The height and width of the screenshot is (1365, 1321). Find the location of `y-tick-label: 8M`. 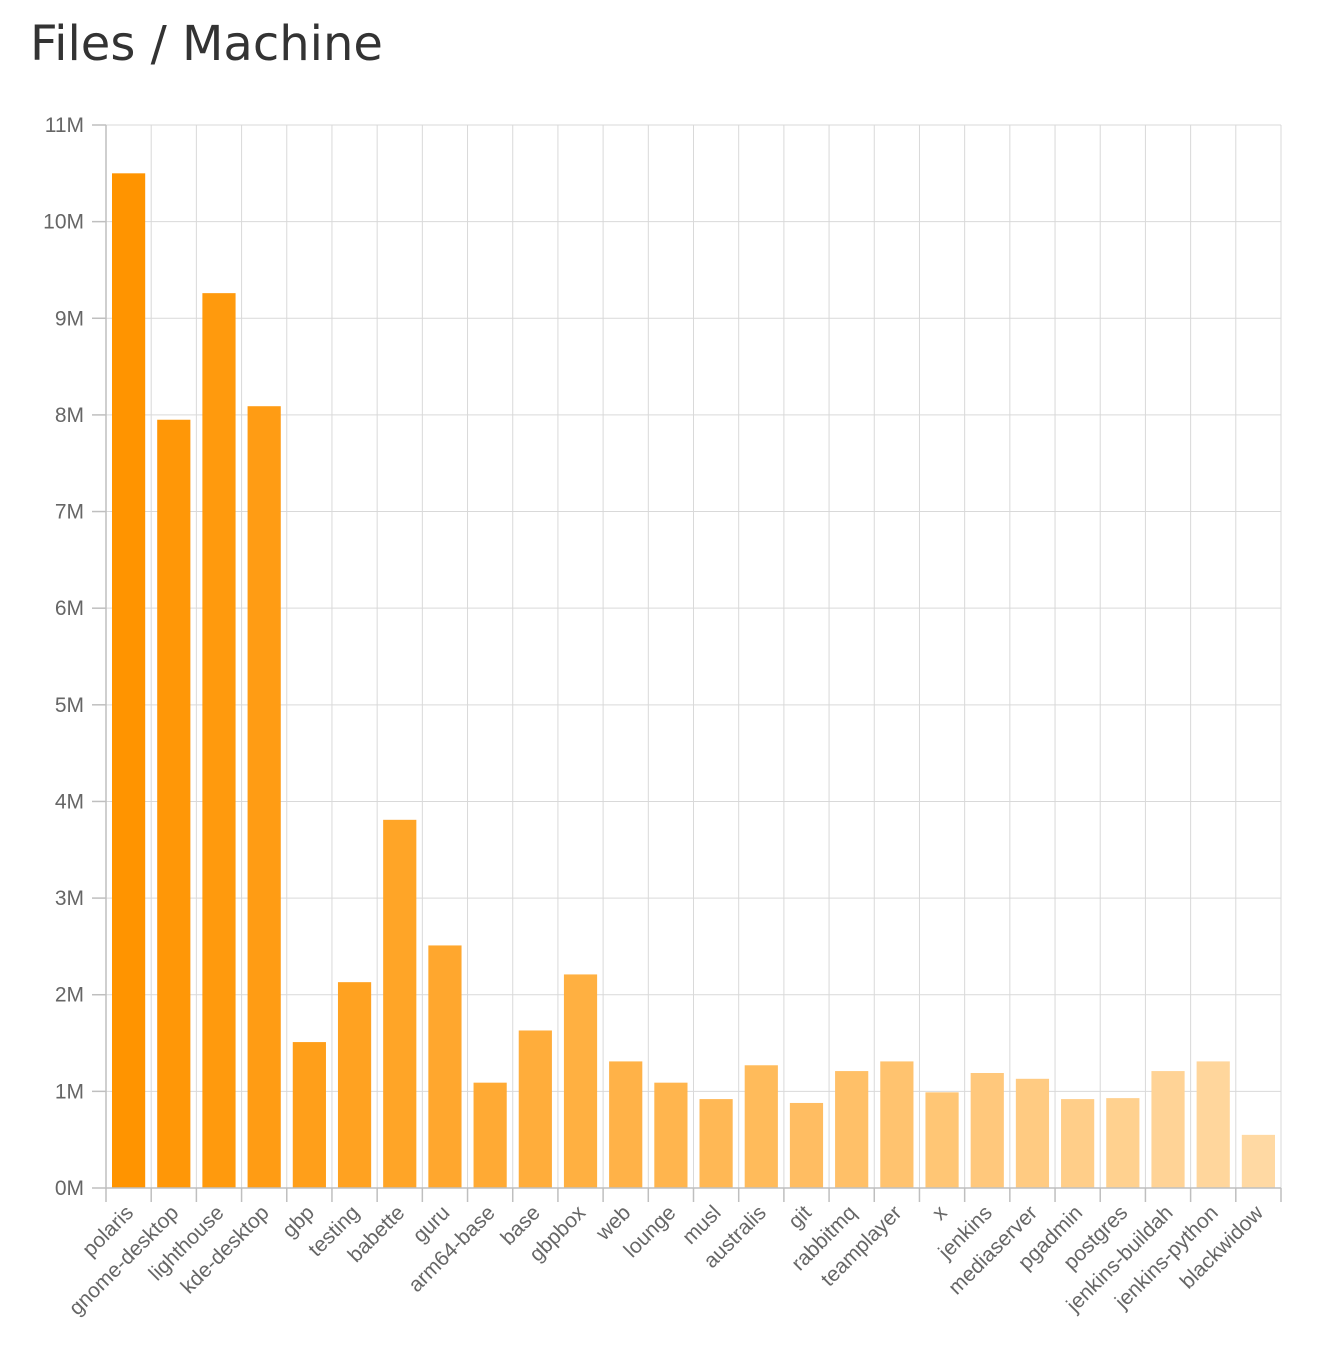

y-tick-label: 8M is located at coordinates (69, 415).